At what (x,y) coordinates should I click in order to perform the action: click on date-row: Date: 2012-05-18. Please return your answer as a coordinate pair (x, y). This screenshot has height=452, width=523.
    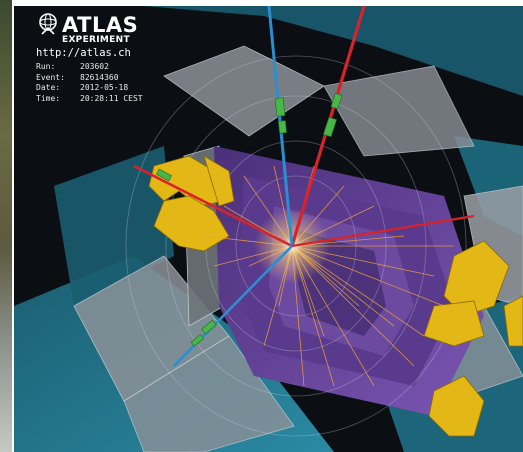
    Looking at the image, I should click on (89, 88).